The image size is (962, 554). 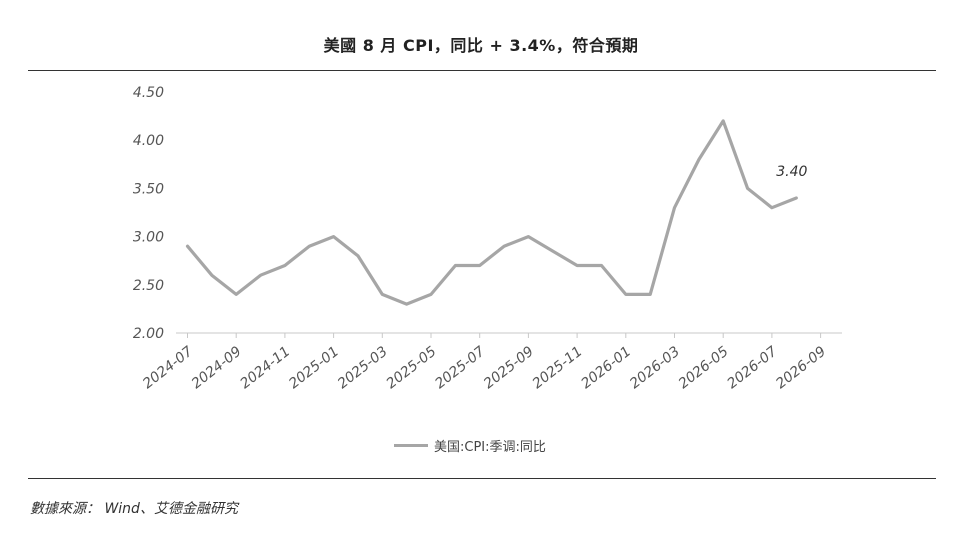 I want to click on y-tick-label: 3.50, so click(x=148, y=189).